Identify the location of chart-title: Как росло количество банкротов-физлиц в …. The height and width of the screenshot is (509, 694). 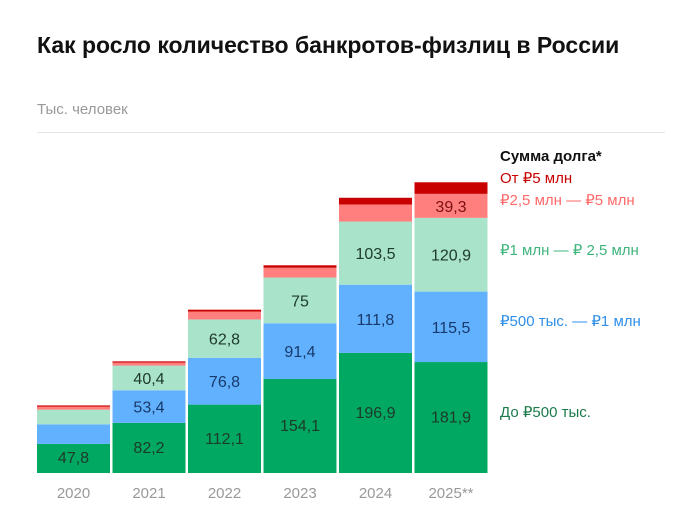
(328, 45).